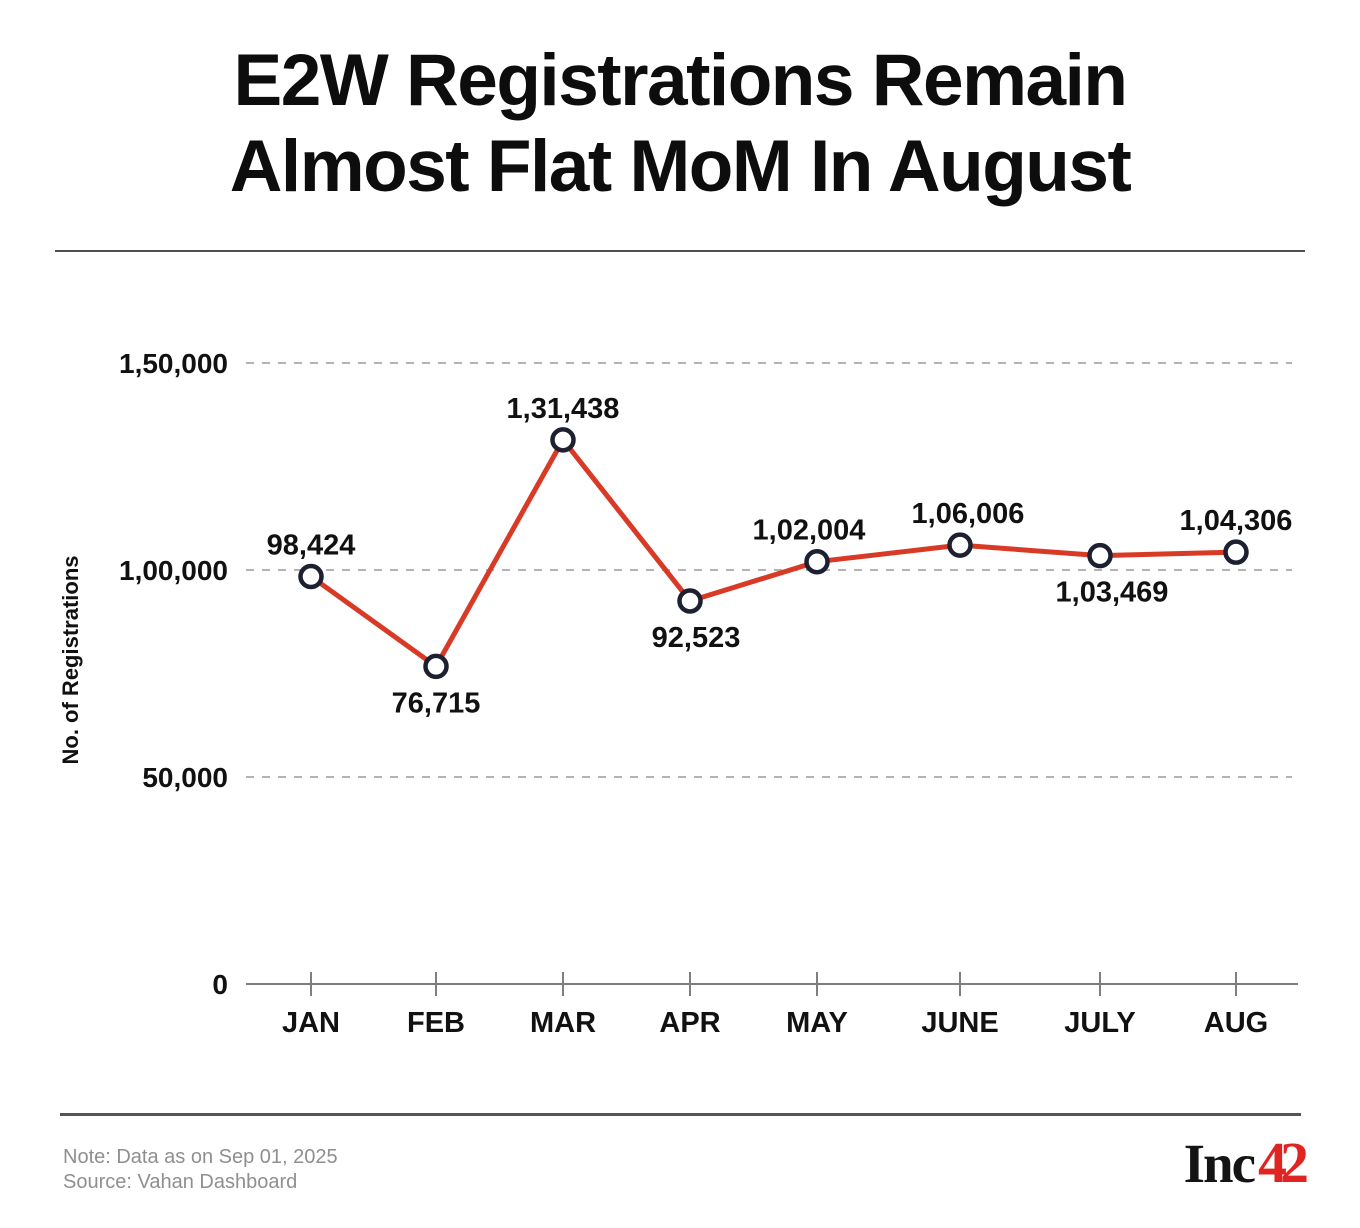 Image resolution: width=1360 pixels, height=1228 pixels. I want to click on x-axis-label: APR, so click(689, 1023).